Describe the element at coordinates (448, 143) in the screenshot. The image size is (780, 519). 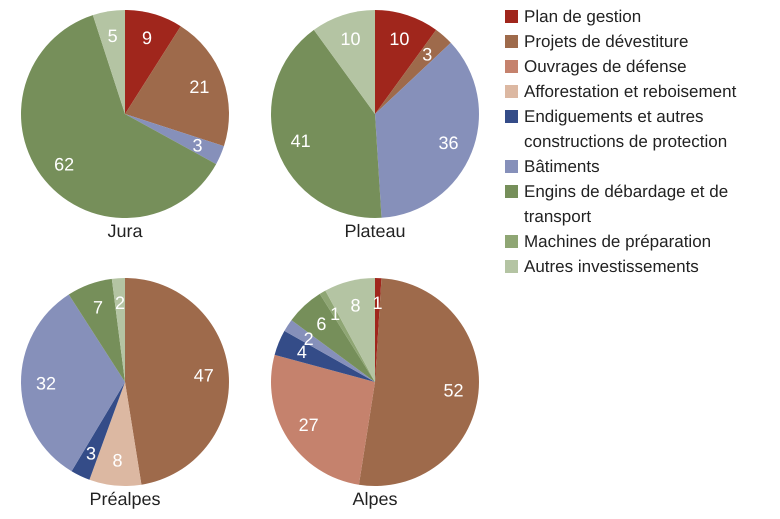
I see `data-label: 36` at that location.